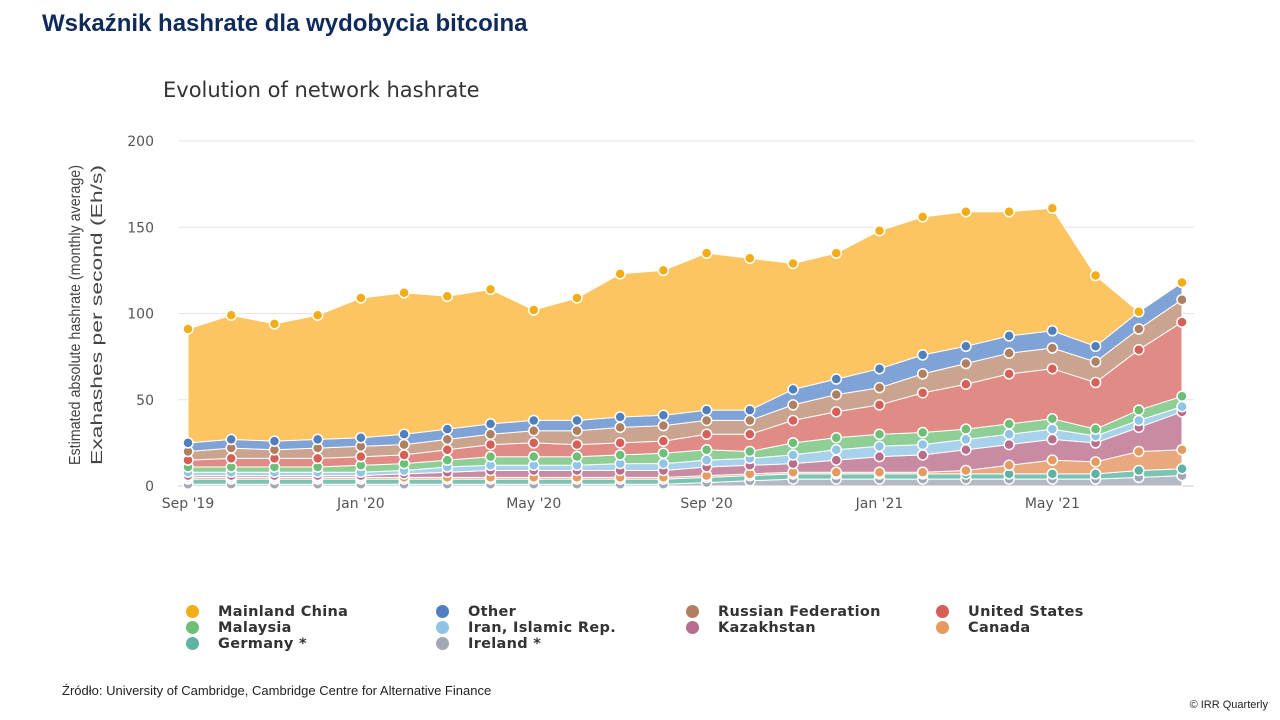  What do you see at coordinates (311, 643) in the screenshot?
I see `legend-item-germany: Germany *` at bounding box center [311, 643].